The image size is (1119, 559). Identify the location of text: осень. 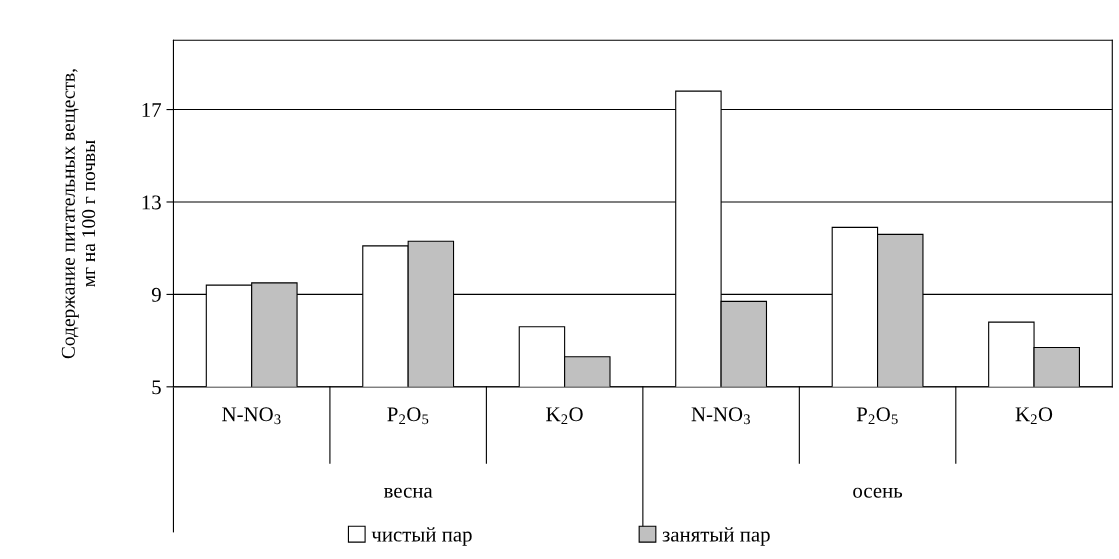
(878, 492).